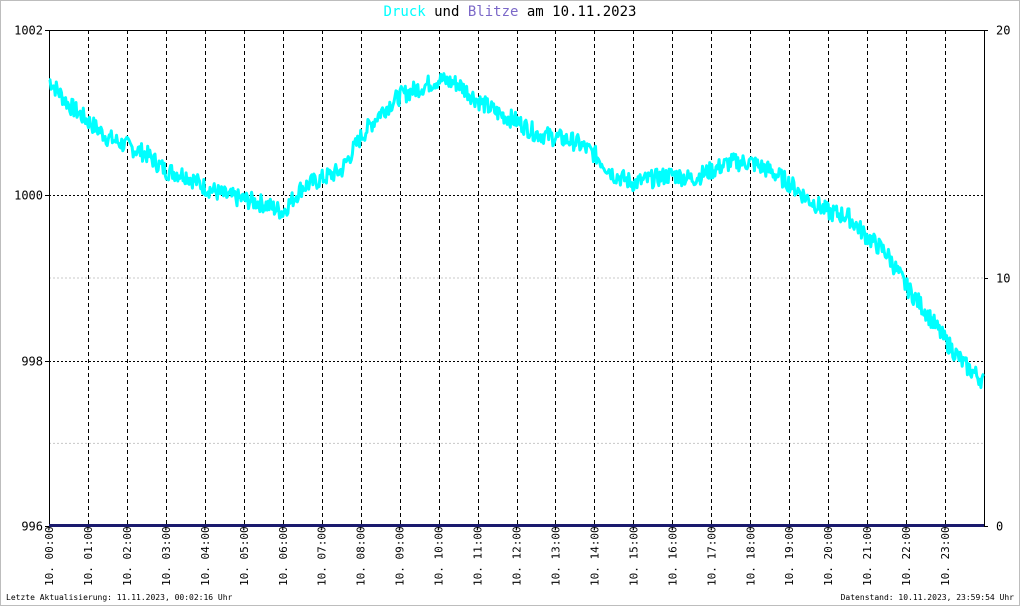 The height and width of the screenshot is (606, 1020). Describe the element at coordinates (711, 556) in the screenshot. I see `x-tick-label: 10. 17:00` at that location.